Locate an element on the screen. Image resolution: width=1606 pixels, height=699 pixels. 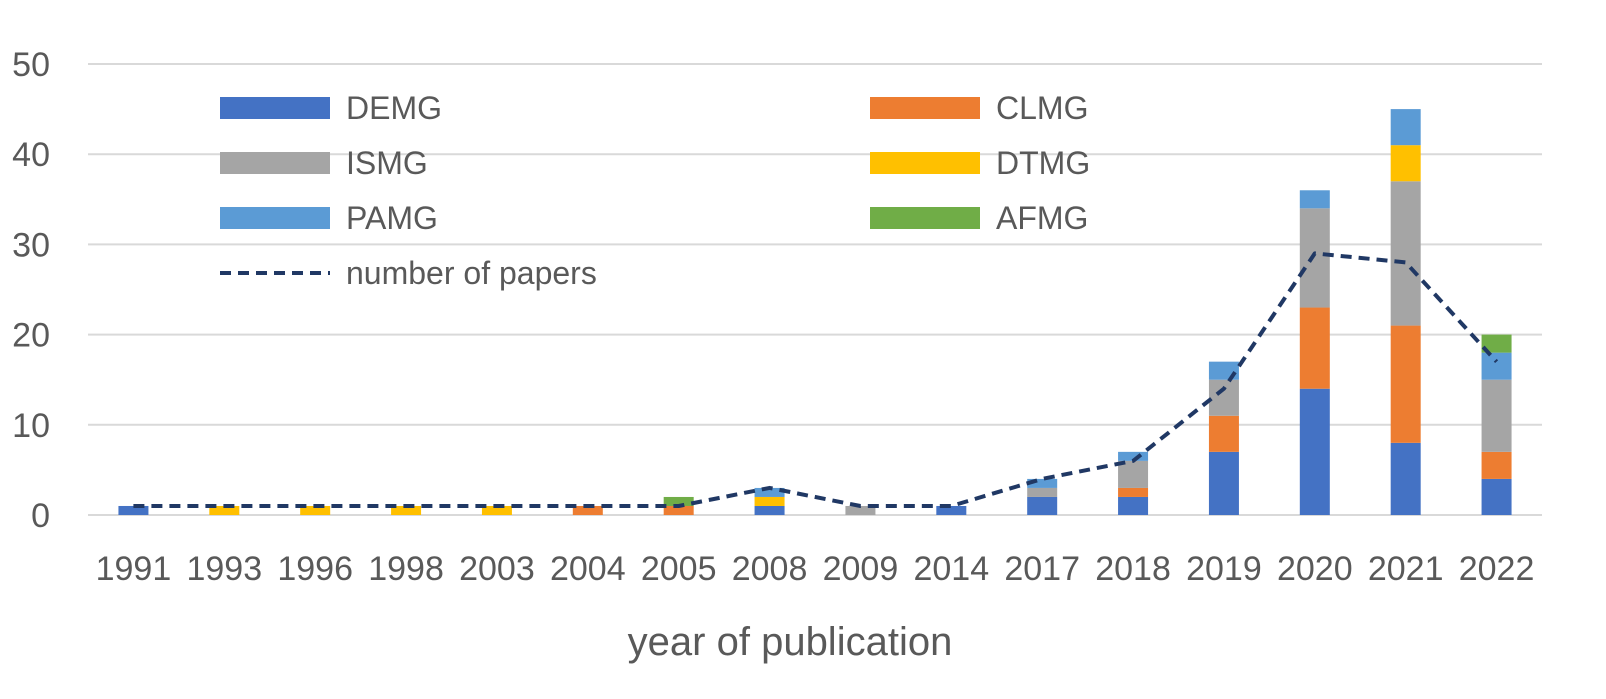
bar-segment-ismg-2022 is located at coordinates (1496, 415).